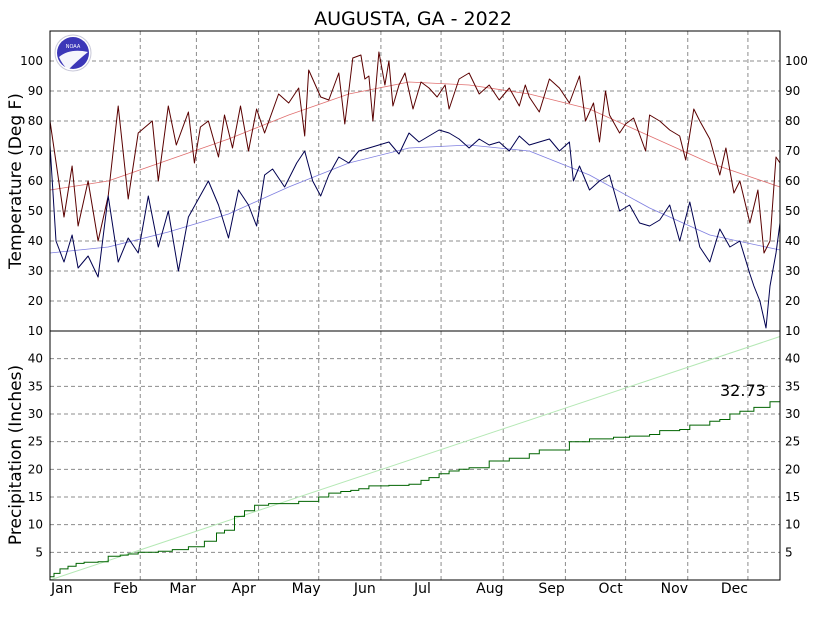  I want to click on noaa-logo: NOAA, so click(73, 53).